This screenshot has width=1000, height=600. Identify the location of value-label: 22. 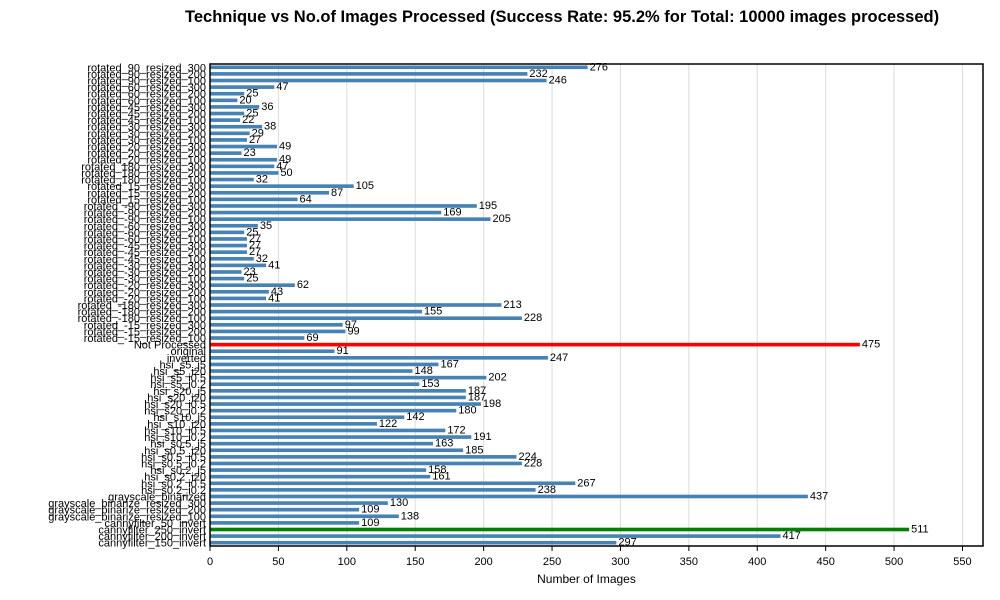
(248, 120).